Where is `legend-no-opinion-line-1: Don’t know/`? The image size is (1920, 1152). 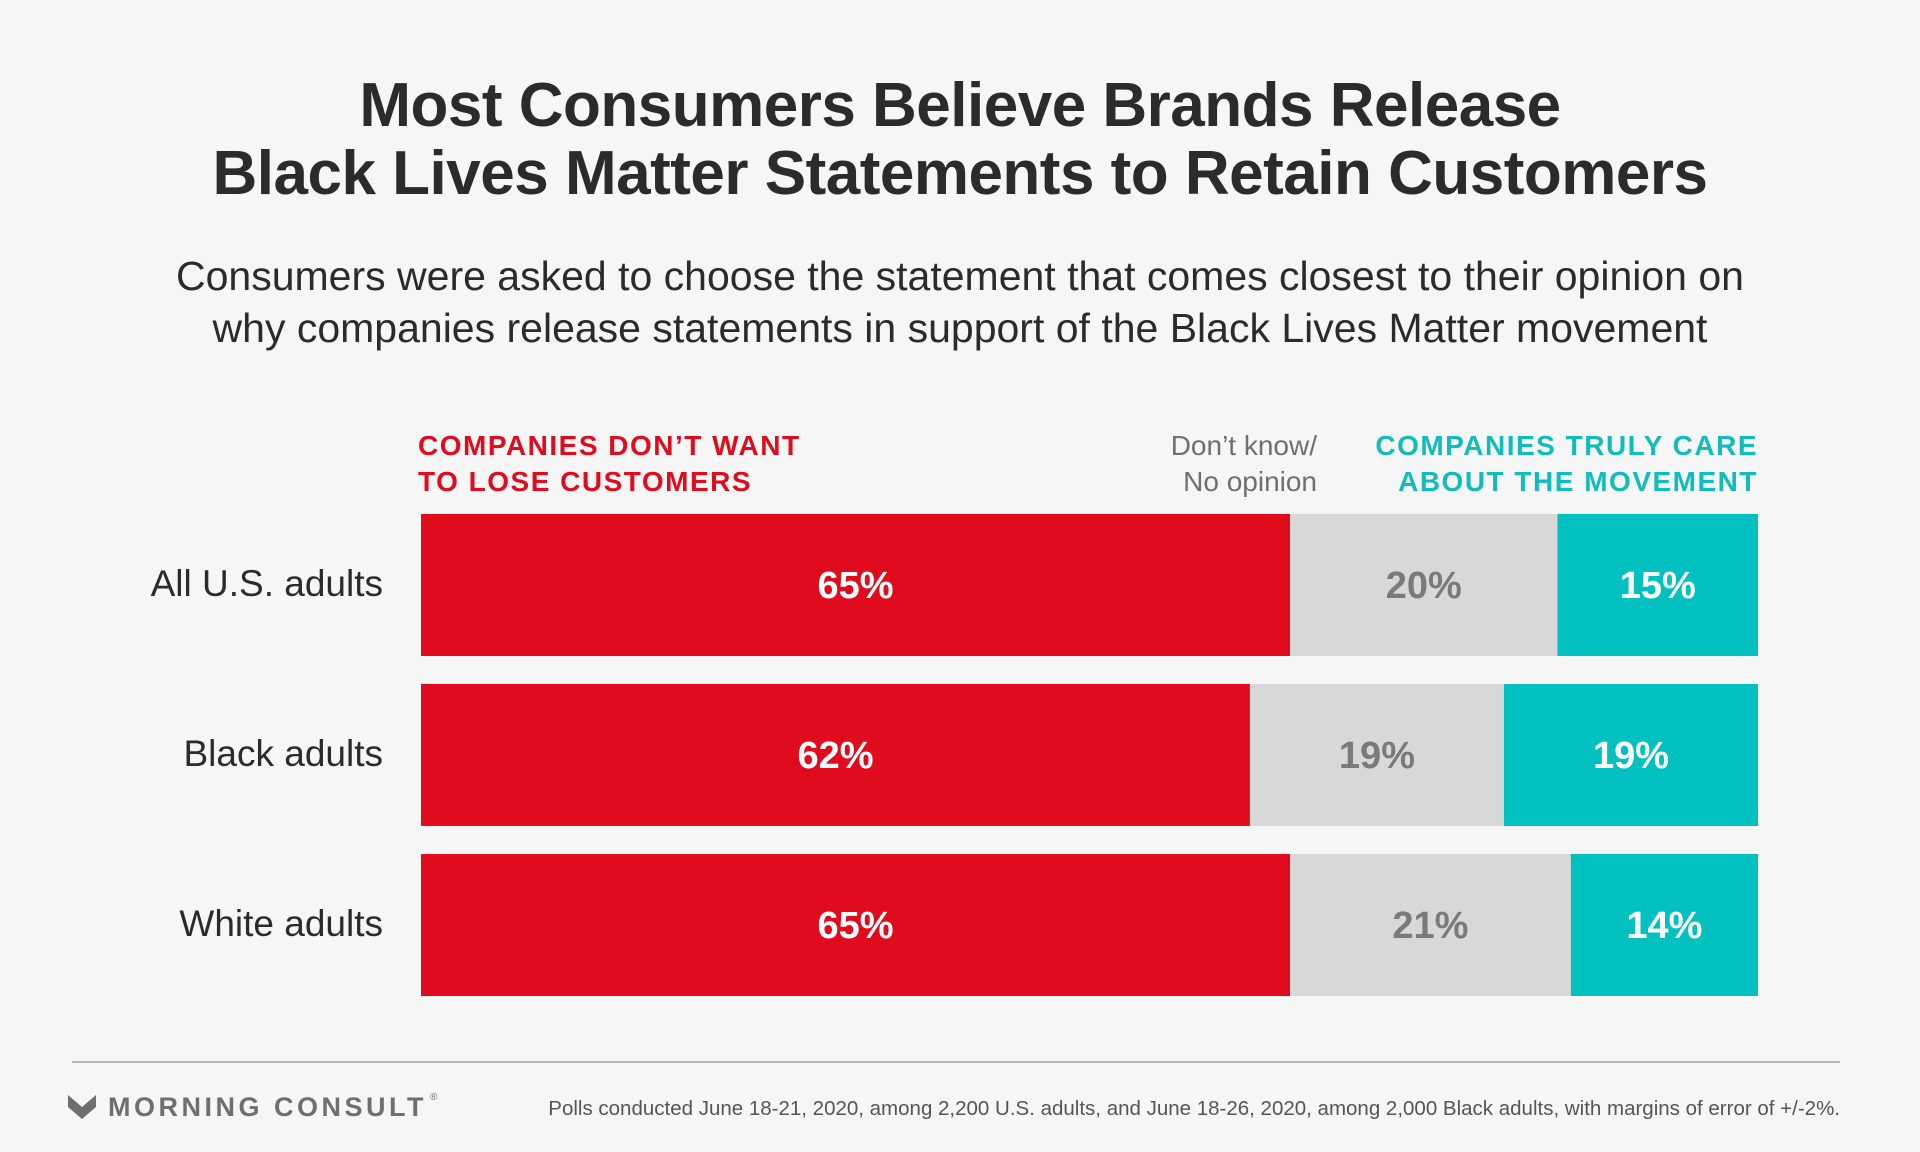 legend-no-opinion-line-1: Don’t know/ is located at coordinates (1243, 445).